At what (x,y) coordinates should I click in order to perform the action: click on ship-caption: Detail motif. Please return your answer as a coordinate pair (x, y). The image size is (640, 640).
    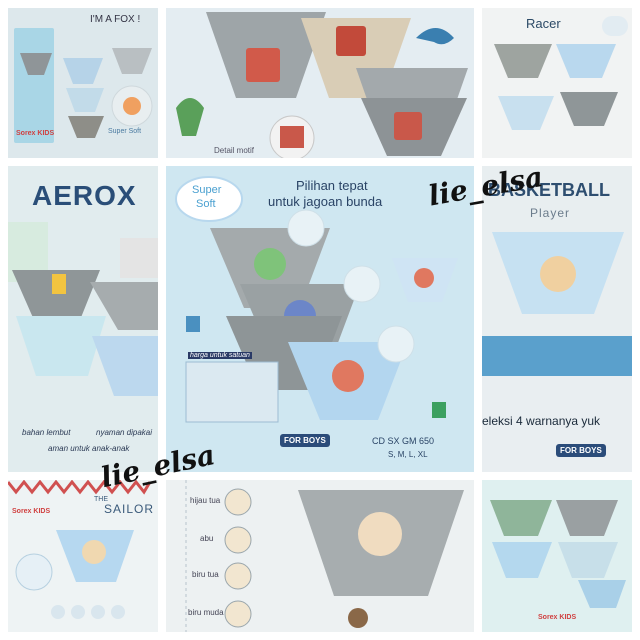
    Looking at the image, I should click on (234, 150).